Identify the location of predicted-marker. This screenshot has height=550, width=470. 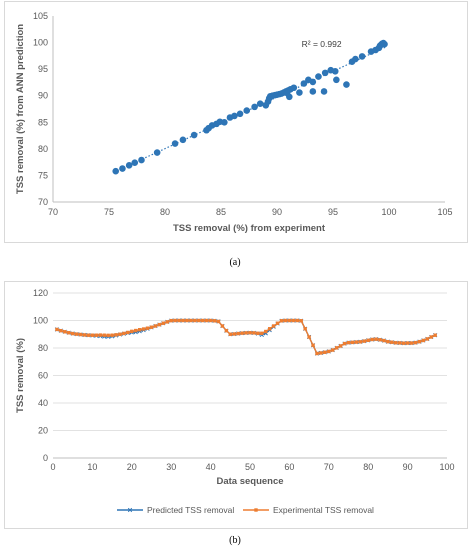
(130, 510).